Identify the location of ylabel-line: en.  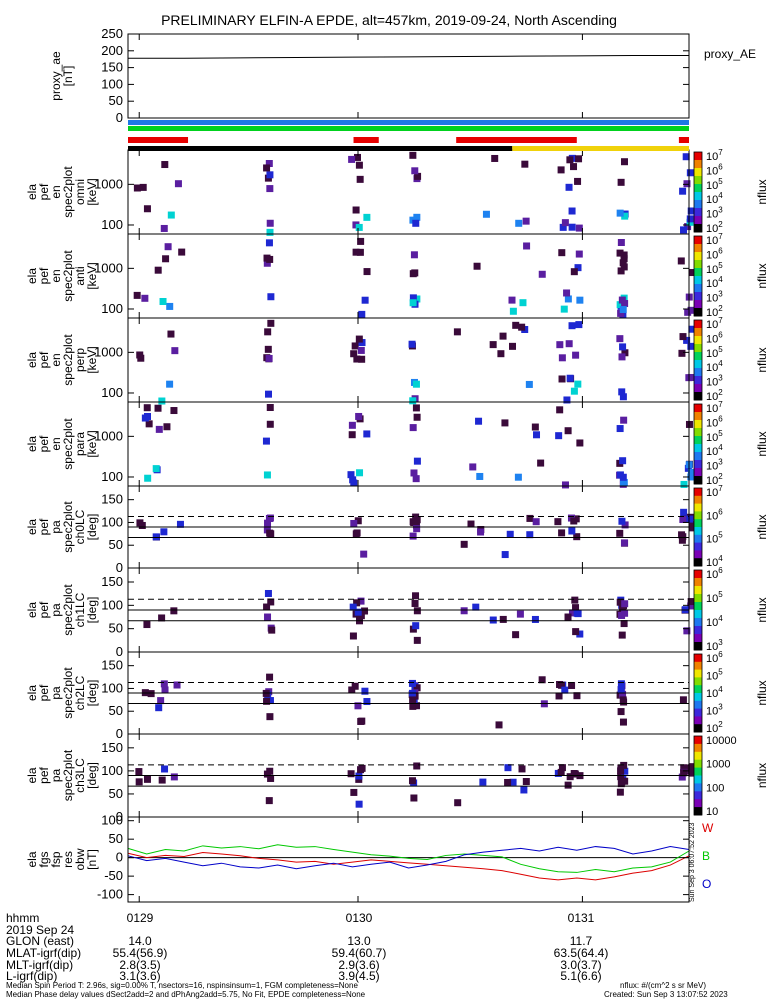
(56, 359).